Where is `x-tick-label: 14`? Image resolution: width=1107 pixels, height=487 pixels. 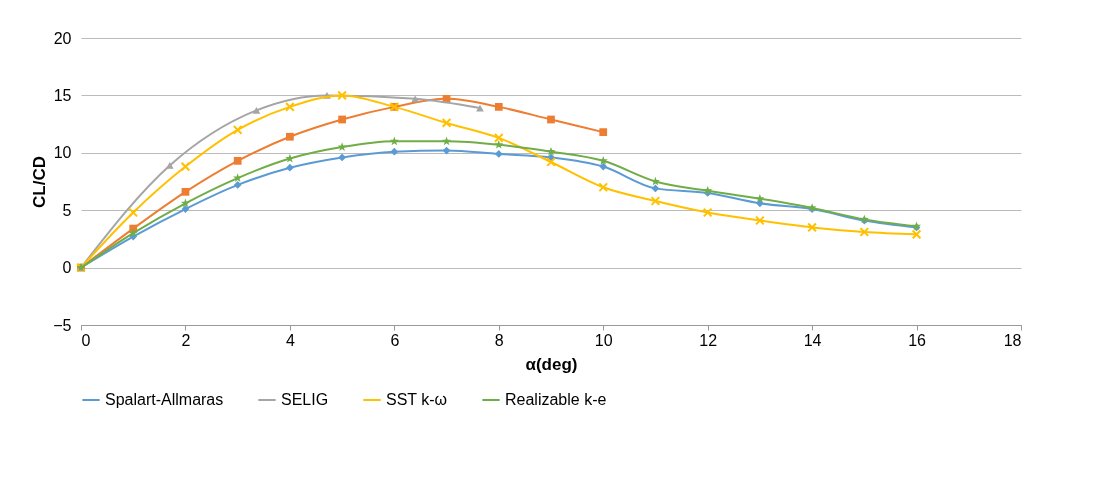 x-tick-label: 14 is located at coordinates (812, 340).